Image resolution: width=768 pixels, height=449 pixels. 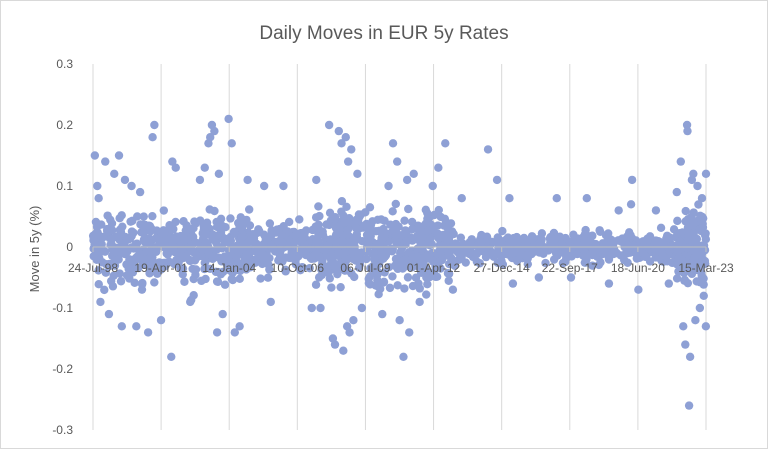 What do you see at coordinates (161, 268) in the screenshot?
I see `x-tick-label: 19-Apr-01` at bounding box center [161, 268].